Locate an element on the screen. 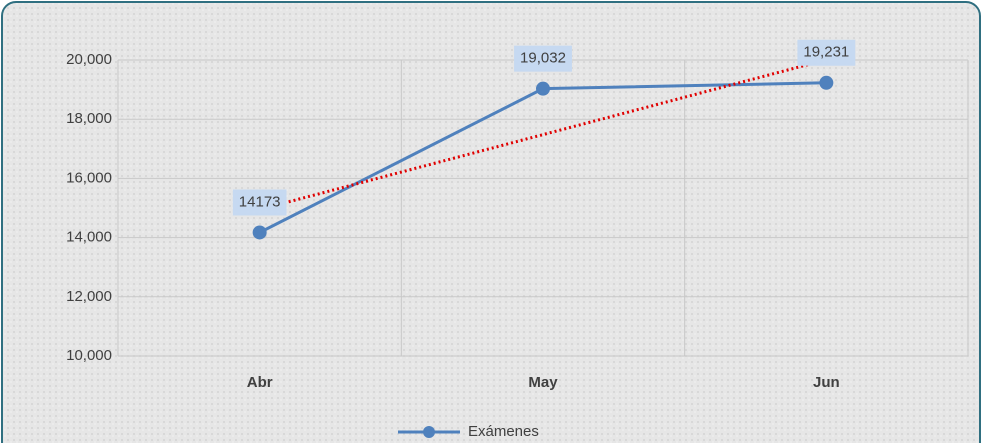  value-label: 14173 is located at coordinates (260, 201).